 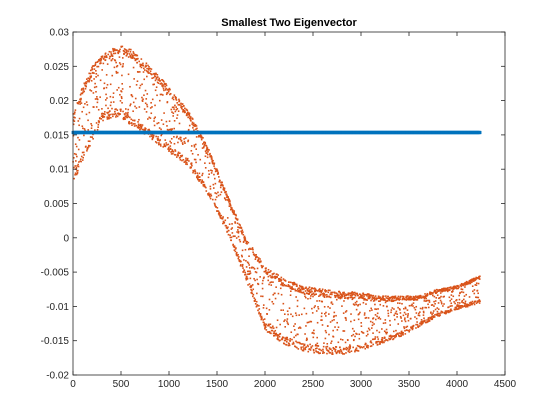 What do you see at coordinates (505, 384) in the screenshot?
I see `x-tick-label: 4500` at bounding box center [505, 384].